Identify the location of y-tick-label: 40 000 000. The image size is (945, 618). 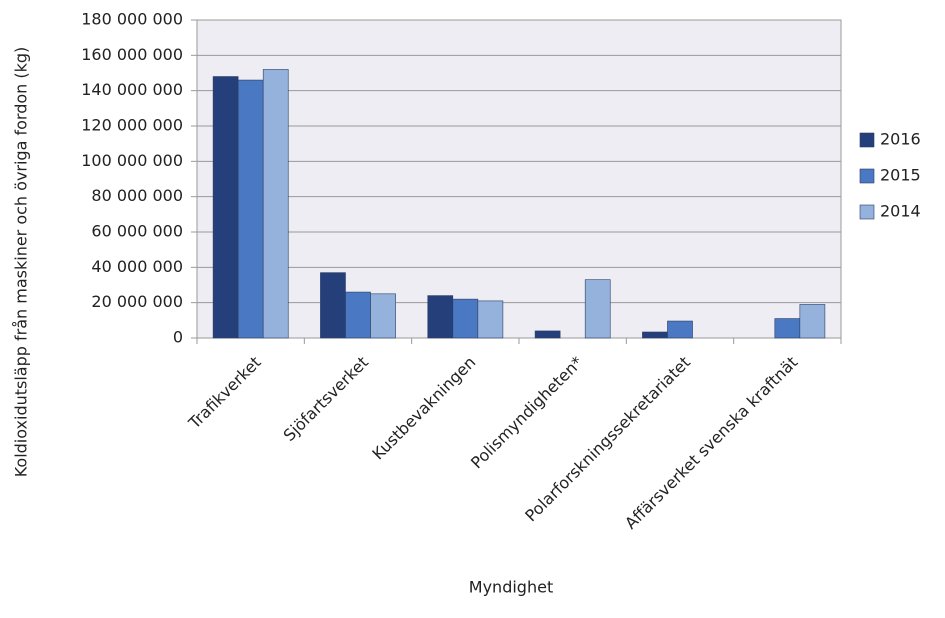
(137, 266).